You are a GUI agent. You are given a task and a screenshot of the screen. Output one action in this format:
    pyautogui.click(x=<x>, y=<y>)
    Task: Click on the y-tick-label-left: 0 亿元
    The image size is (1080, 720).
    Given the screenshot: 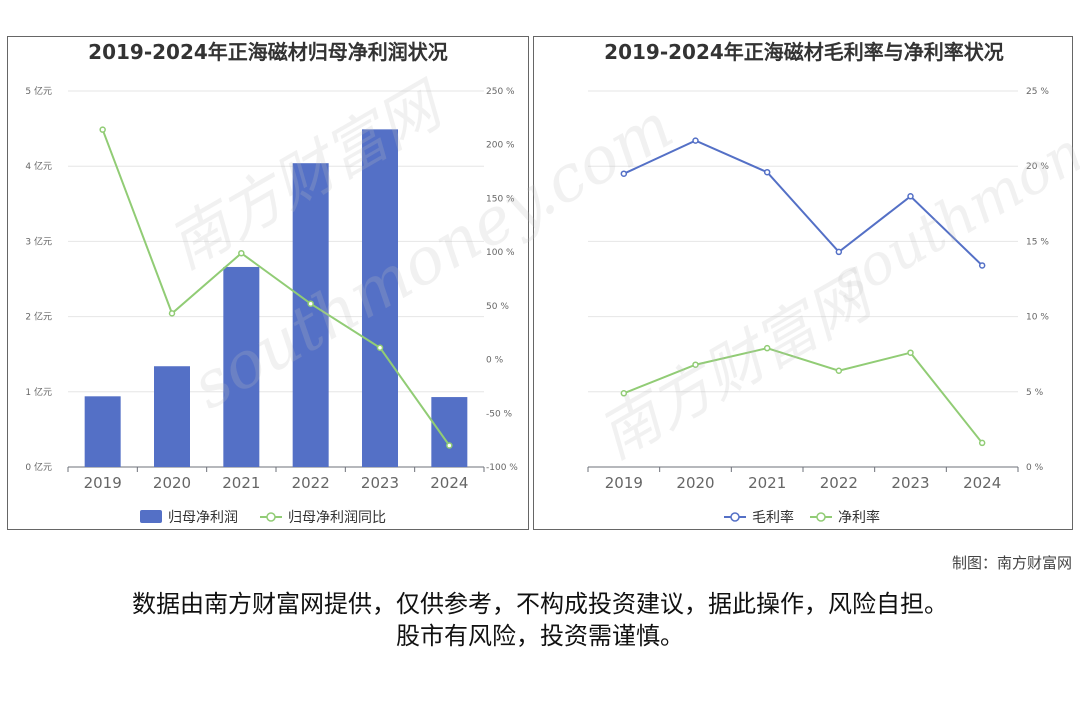 What is the action you would take?
    pyautogui.click(x=38, y=467)
    